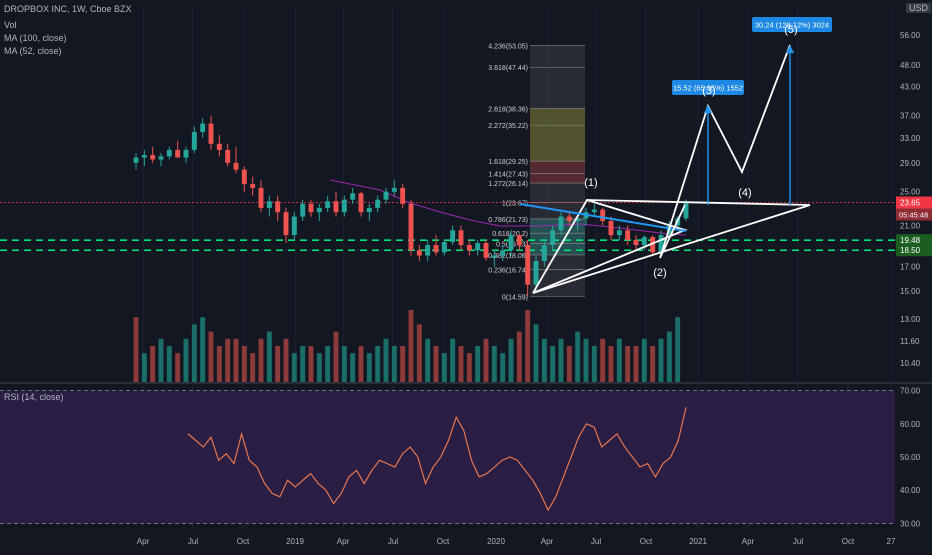 This screenshot has height=555, width=932. I want to click on wave-projection-path, so click(725, 151).